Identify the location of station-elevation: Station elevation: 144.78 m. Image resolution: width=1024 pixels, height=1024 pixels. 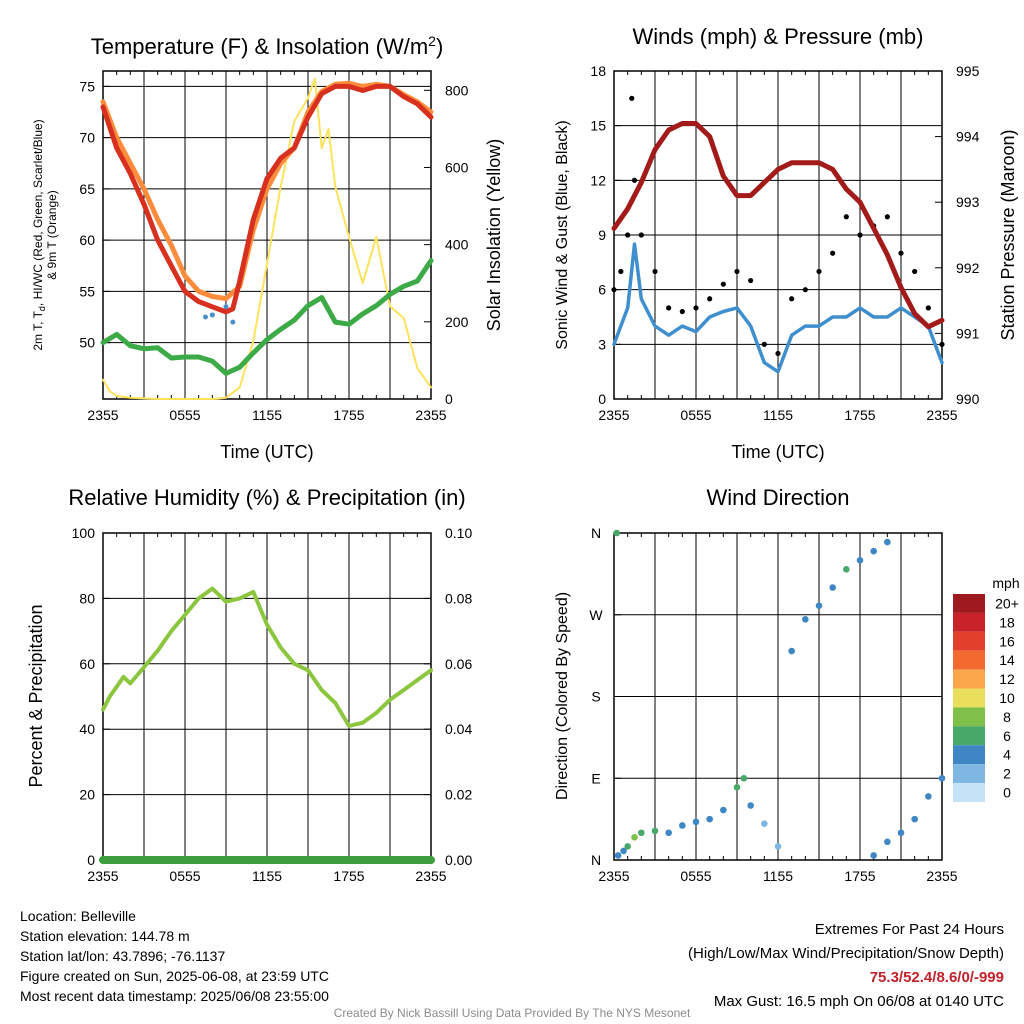
(105, 936).